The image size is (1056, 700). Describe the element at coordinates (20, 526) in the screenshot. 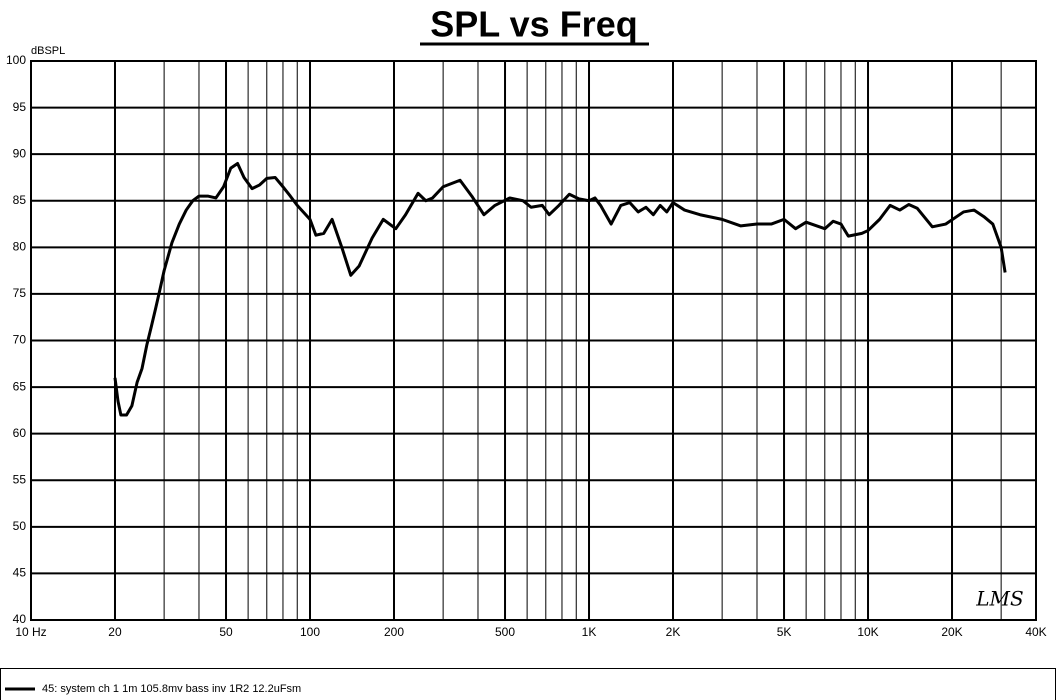

I see `y-tick-label: 50` at that location.